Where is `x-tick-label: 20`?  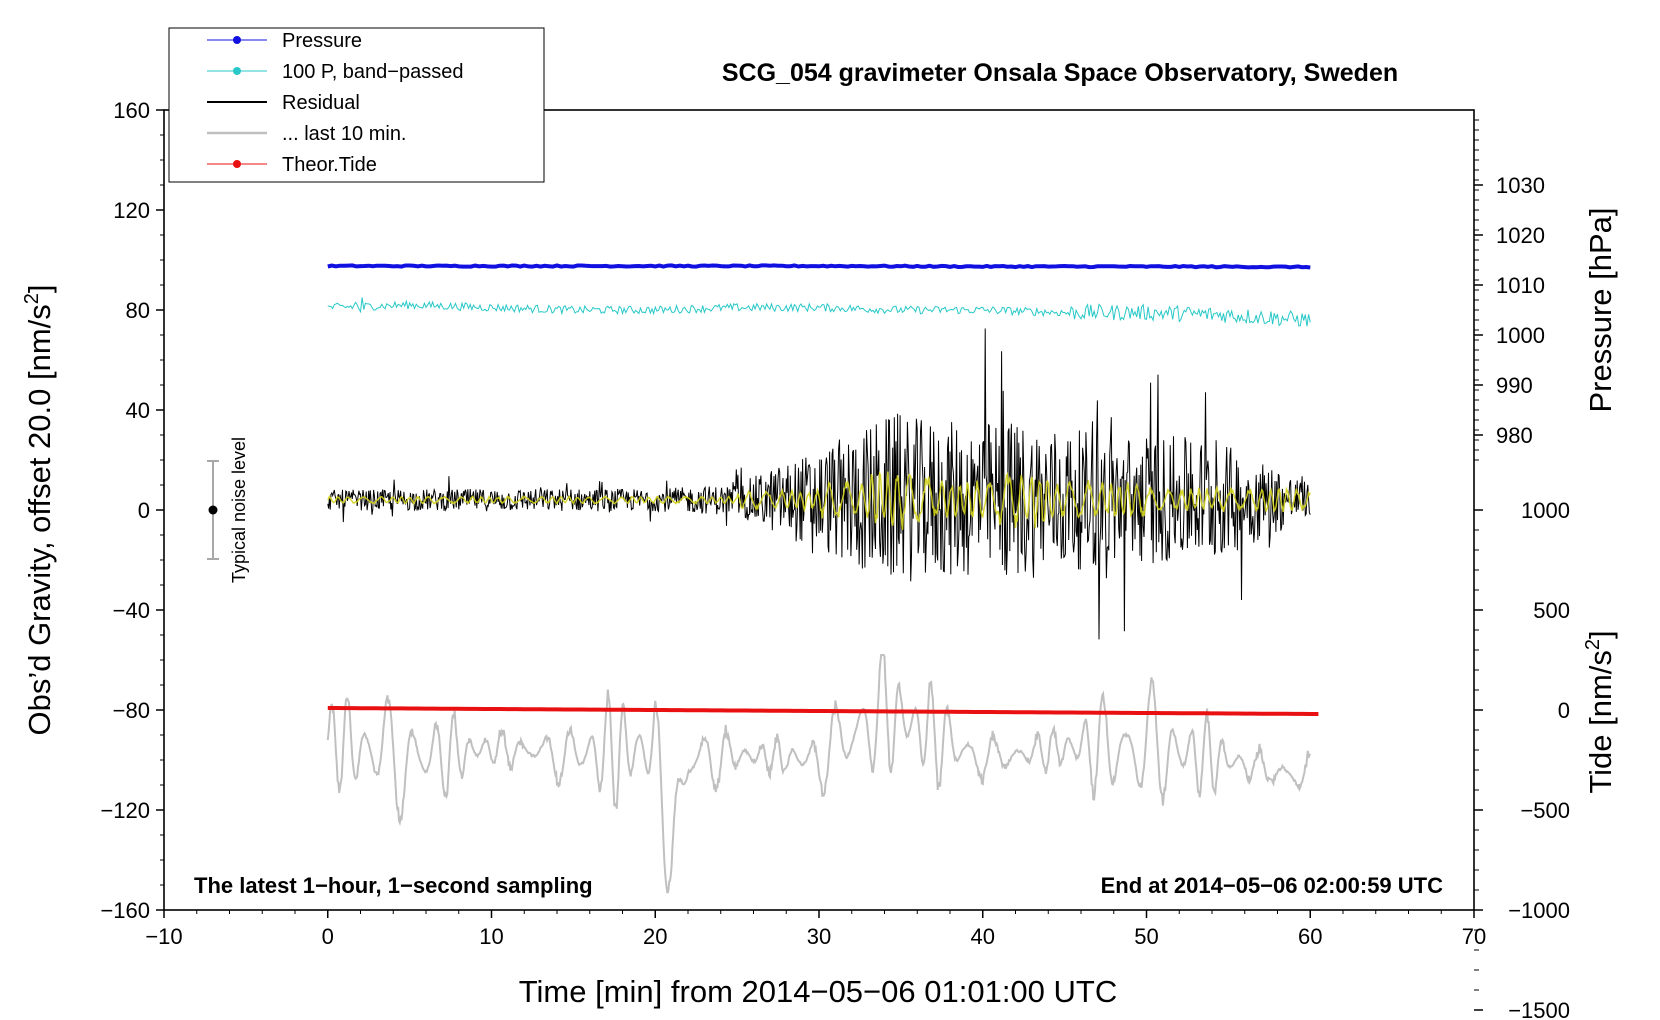
x-tick-label: 20 is located at coordinates (655, 936).